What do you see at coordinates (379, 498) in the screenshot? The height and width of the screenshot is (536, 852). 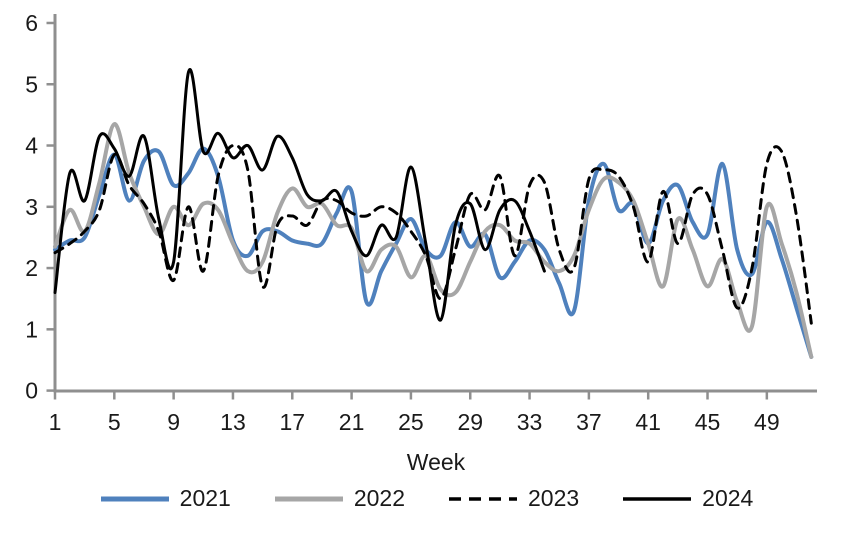 I see `legend-label-2022: 2022` at bounding box center [379, 498].